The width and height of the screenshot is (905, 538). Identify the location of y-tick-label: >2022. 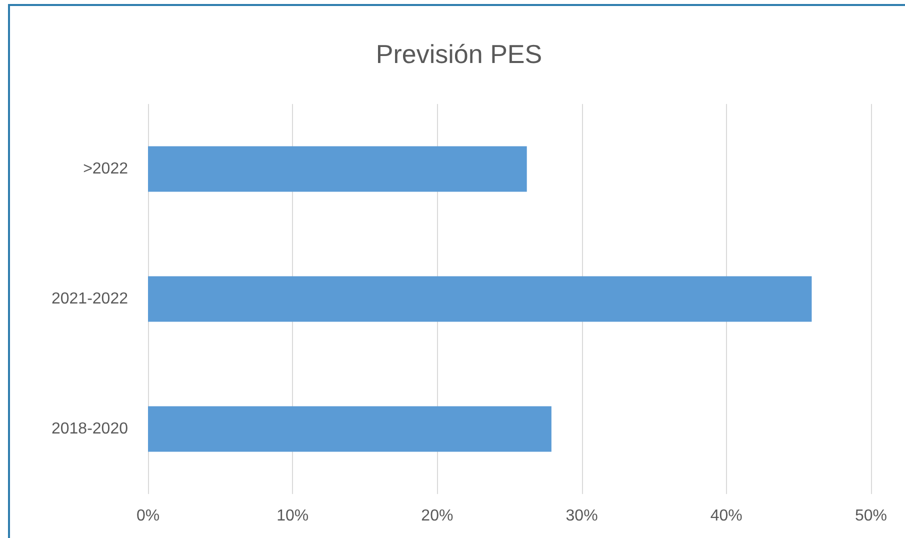
(105, 169).